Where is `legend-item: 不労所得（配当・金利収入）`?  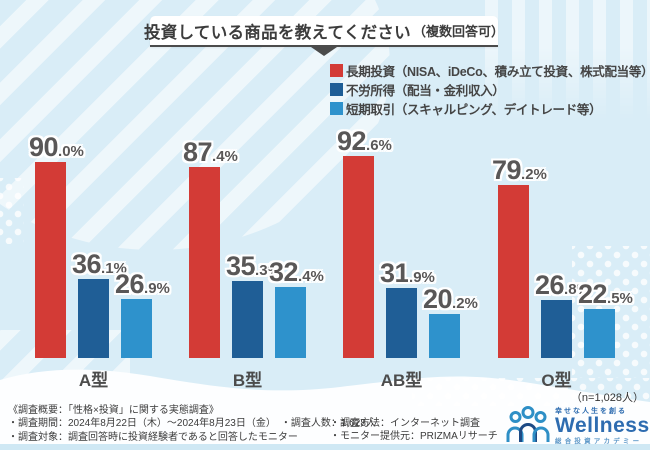
legend-item: 不労所得（配当・金利収入） is located at coordinates (490, 89).